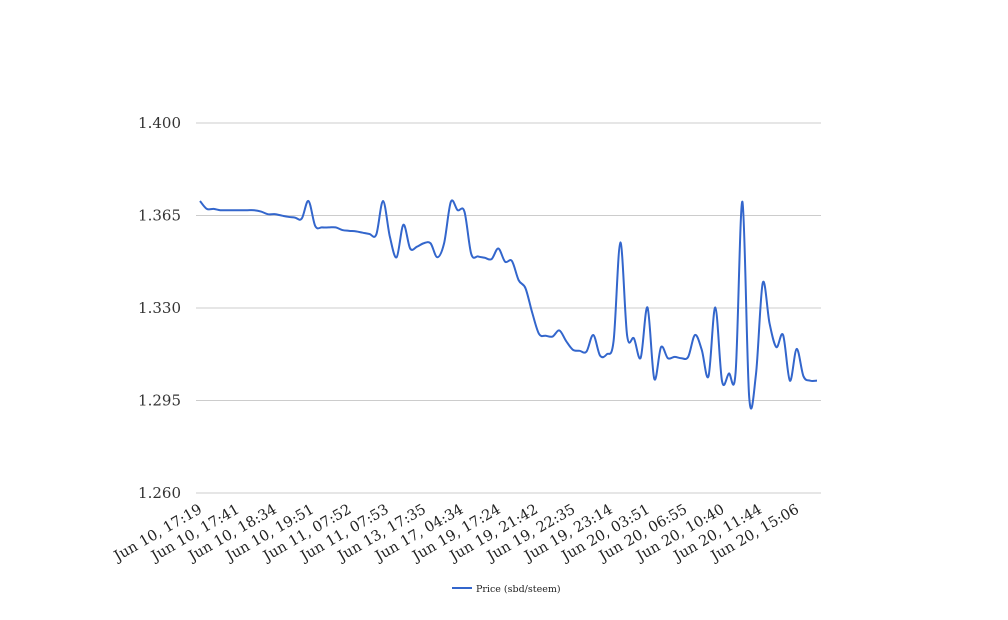 This screenshot has width=1008, height=620. I want to click on y-tick-label: 1.330, so click(159, 308).